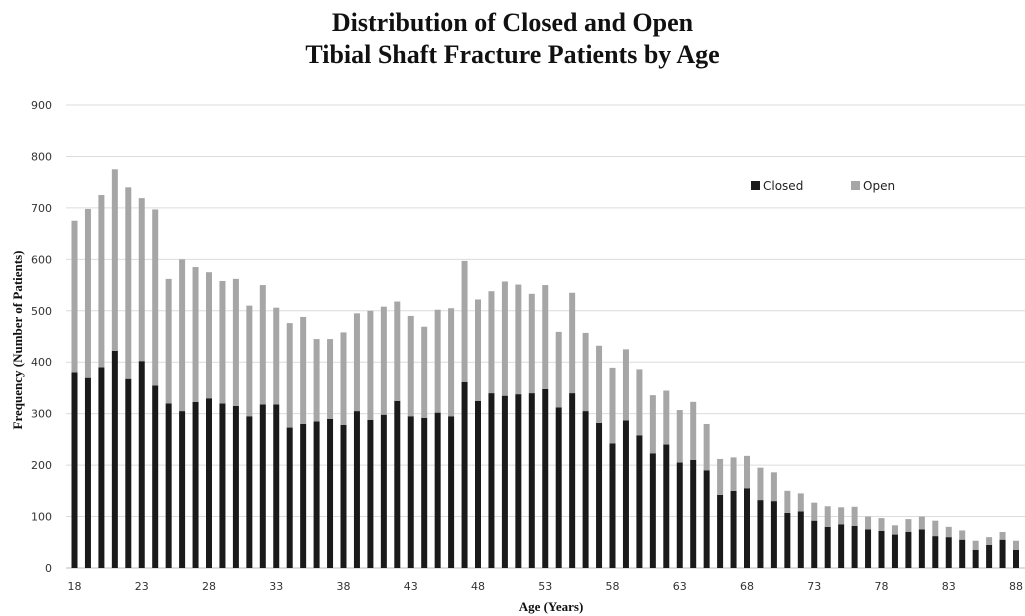 The image size is (1025, 616). I want to click on y-tick-label: 200, so click(41, 465).